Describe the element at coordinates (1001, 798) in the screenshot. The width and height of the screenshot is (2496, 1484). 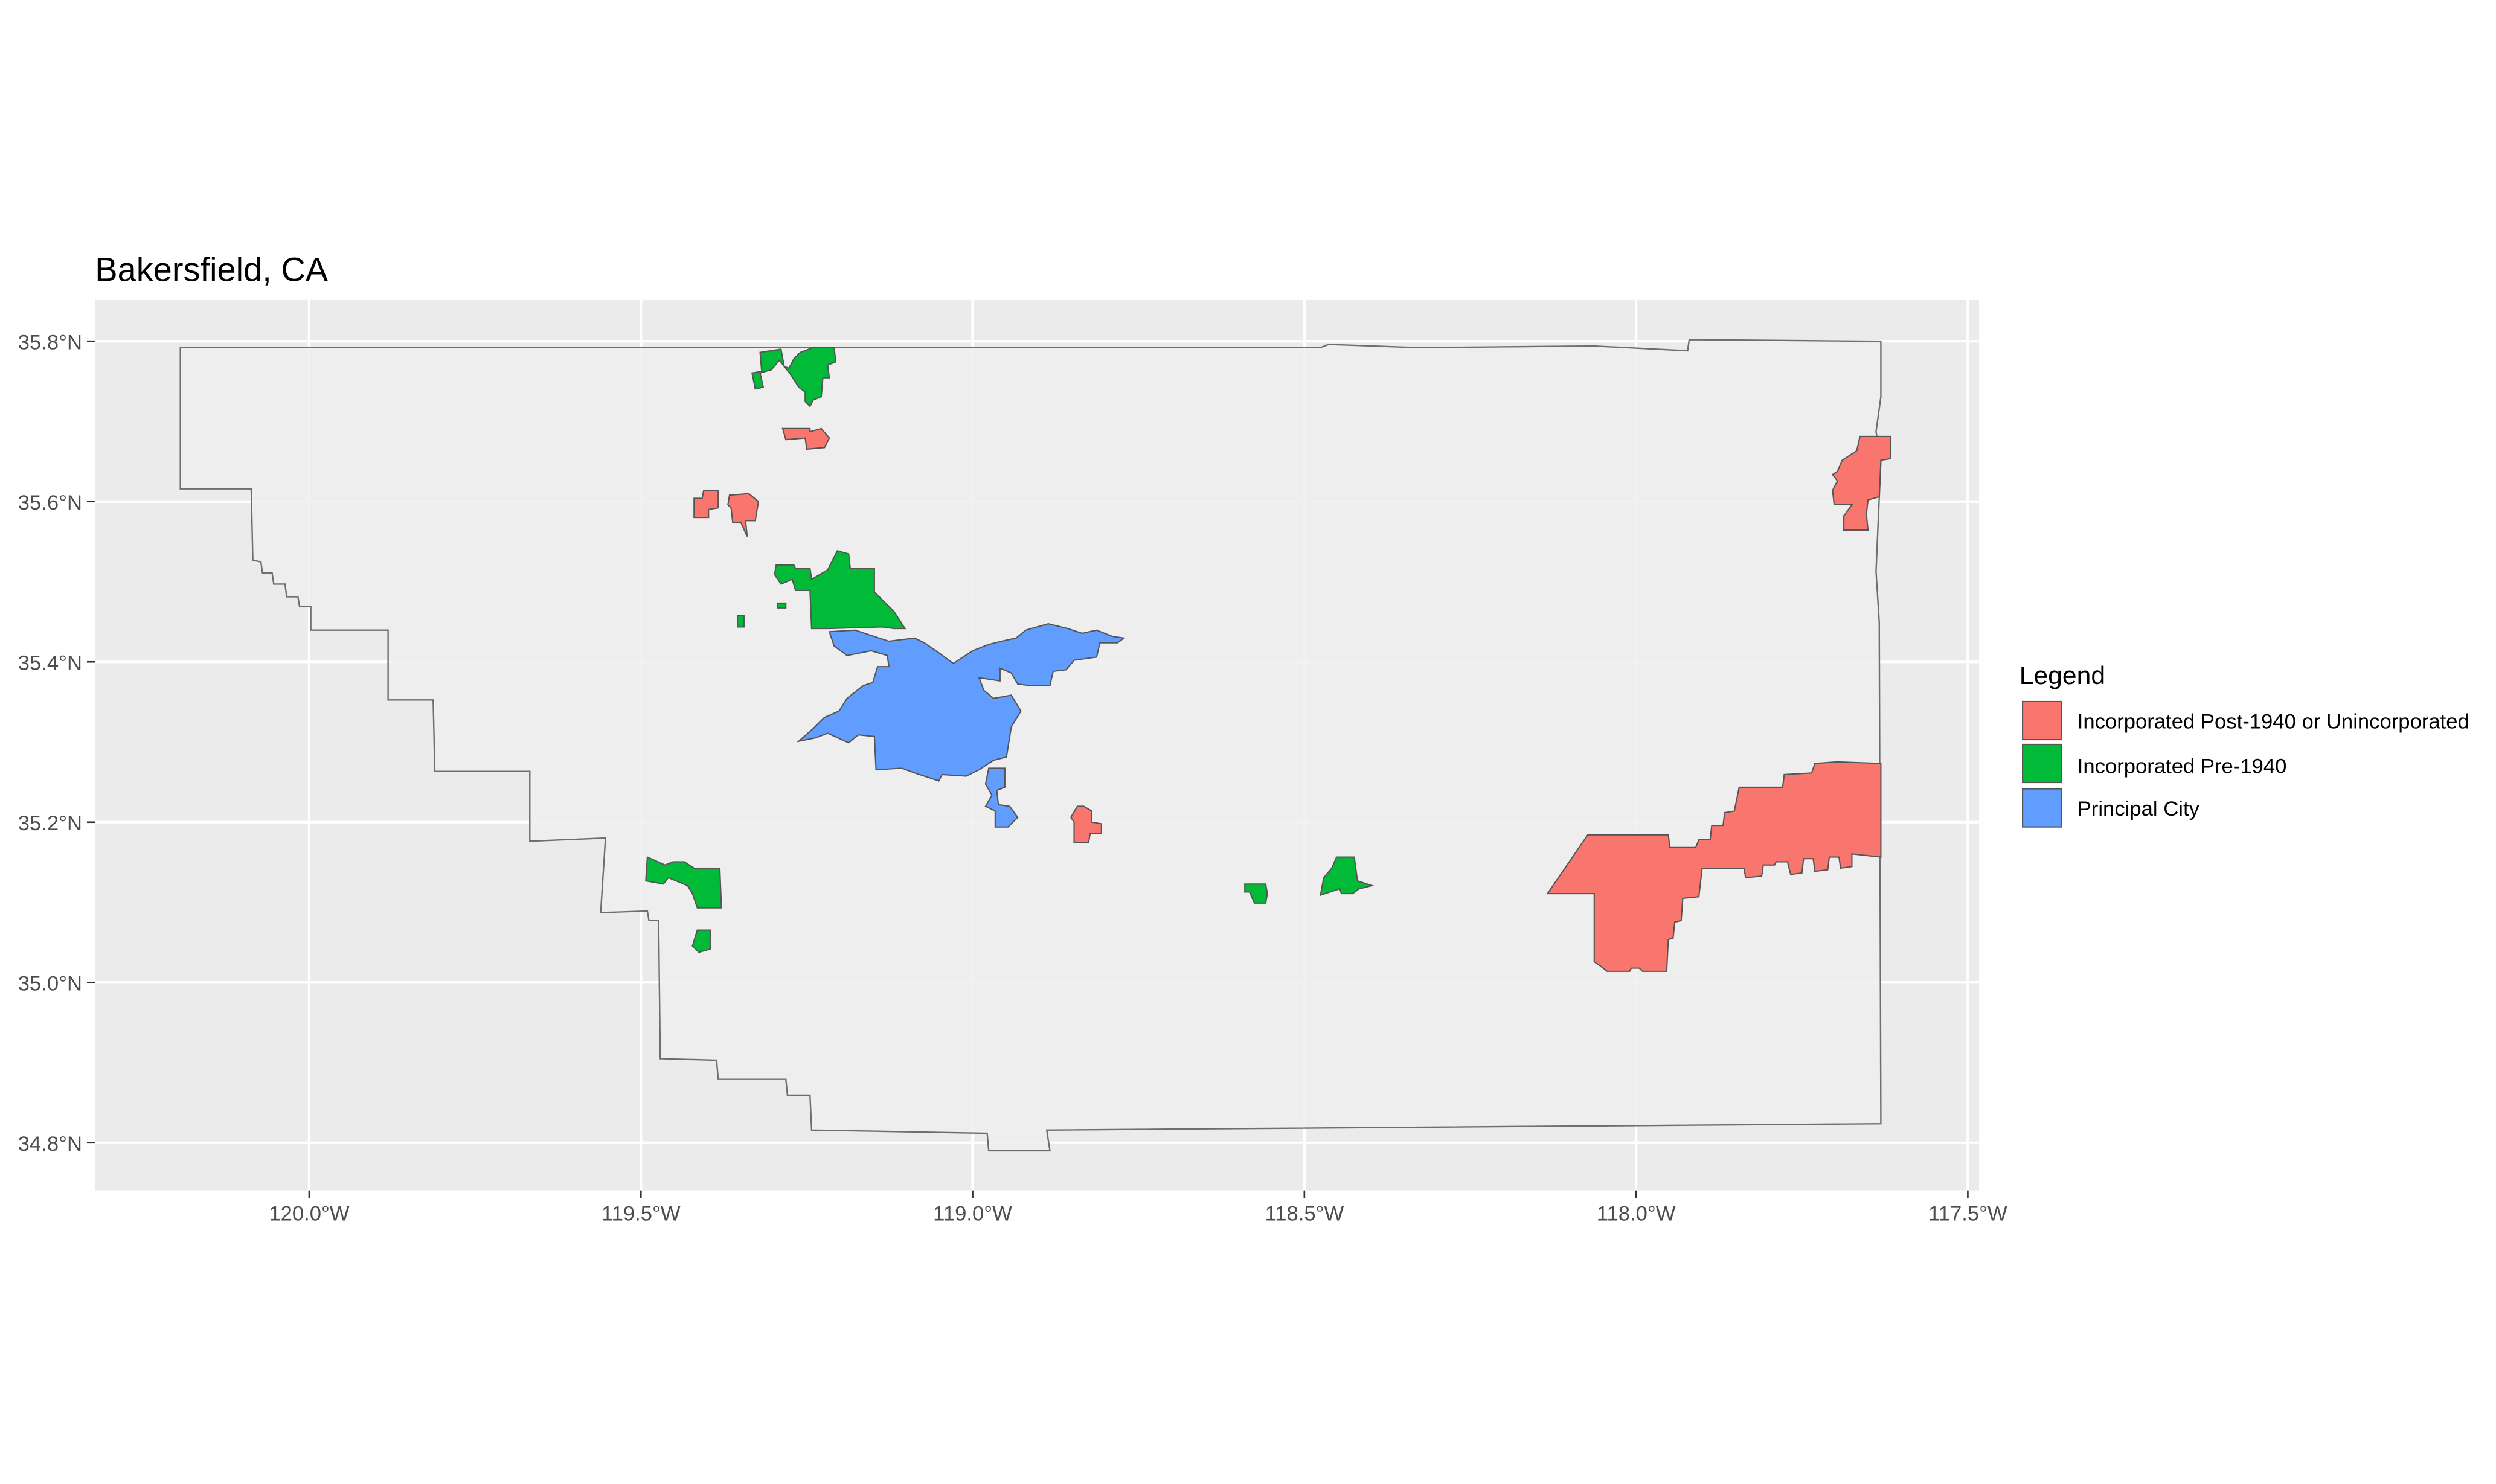
I see `area-principal-south-strip` at that location.